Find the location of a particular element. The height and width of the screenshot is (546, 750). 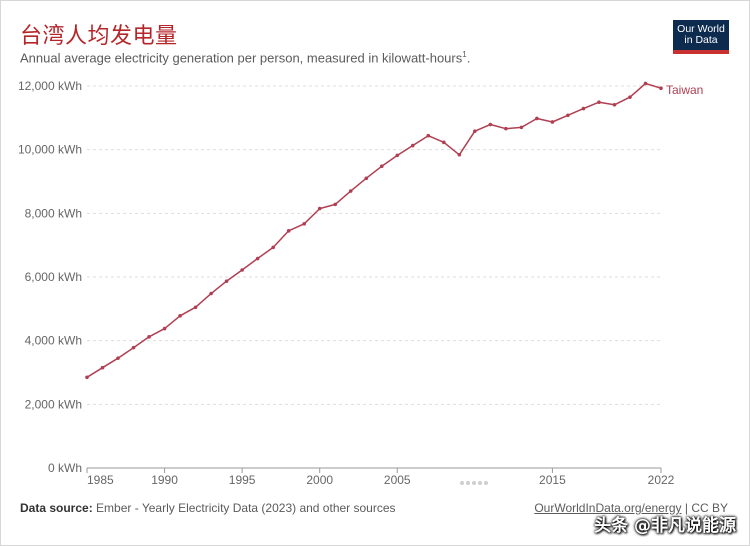

y-tick-label: 2,000 kWh is located at coordinates (53, 404).